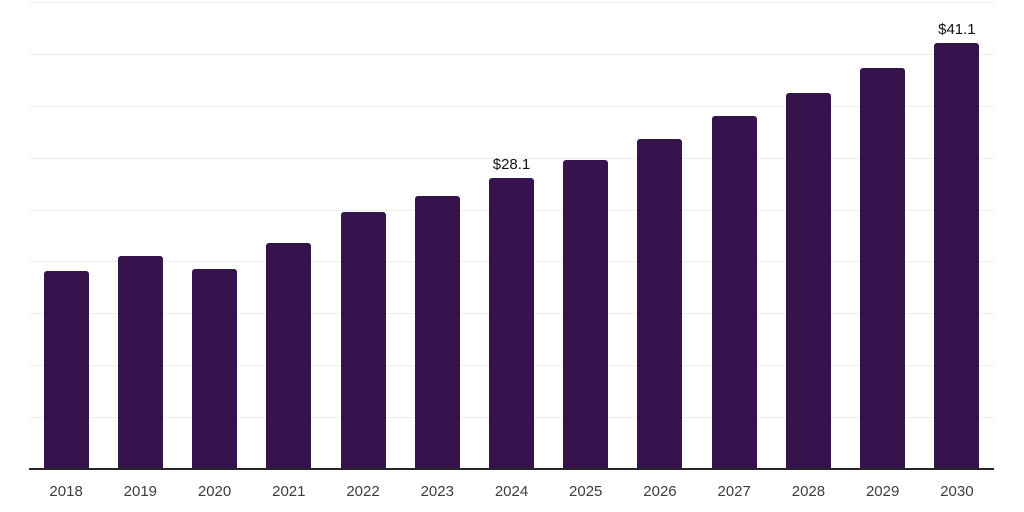 This screenshot has width=1024, height=512. I want to click on x-tick-label-2028: 2028, so click(808, 491).